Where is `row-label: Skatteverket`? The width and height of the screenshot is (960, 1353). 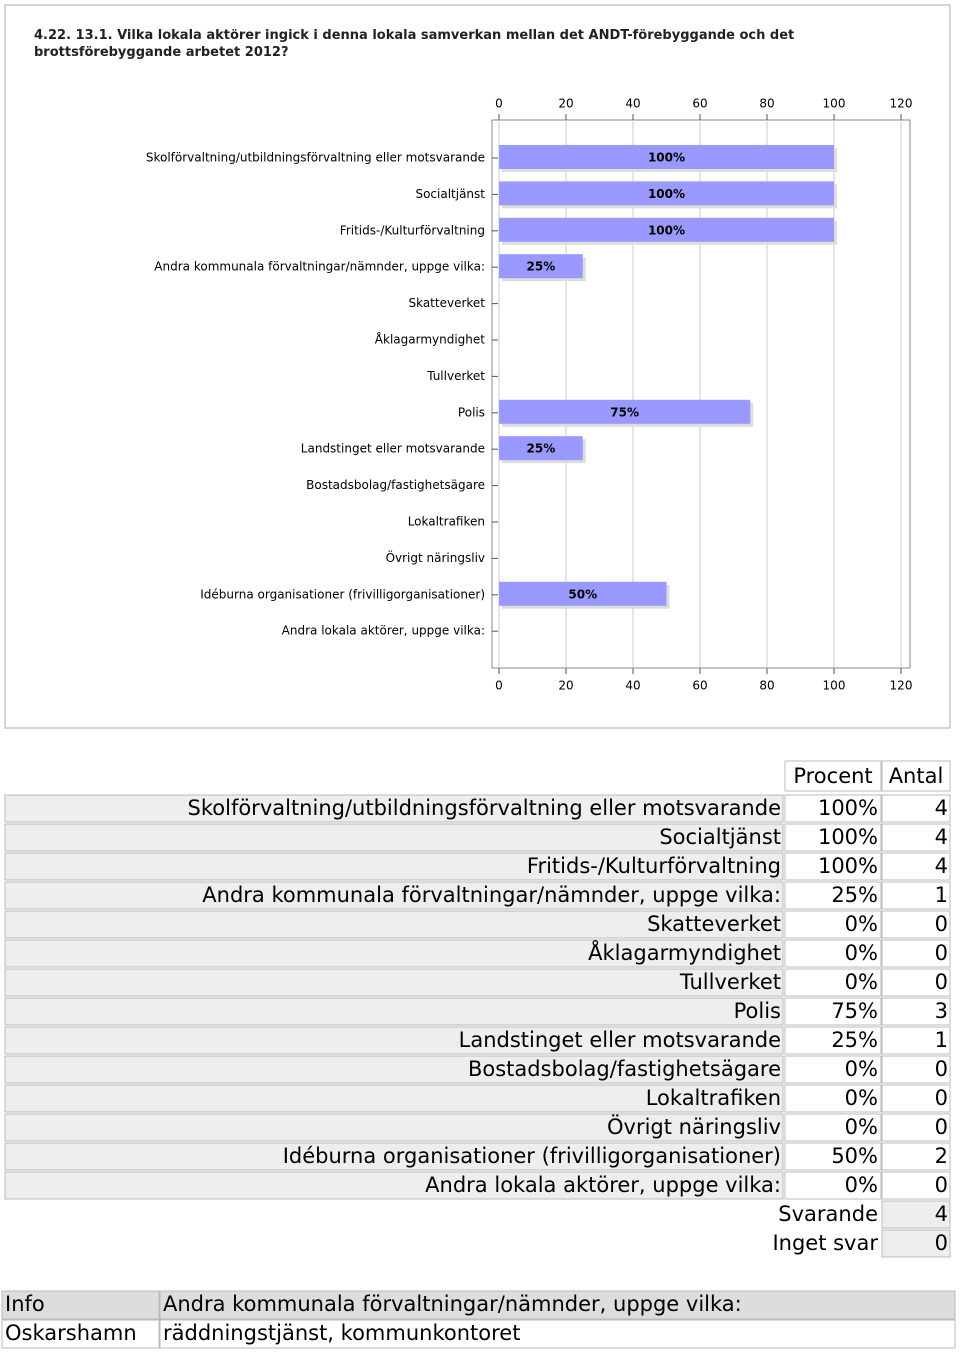 row-label: Skatteverket is located at coordinates (714, 924).